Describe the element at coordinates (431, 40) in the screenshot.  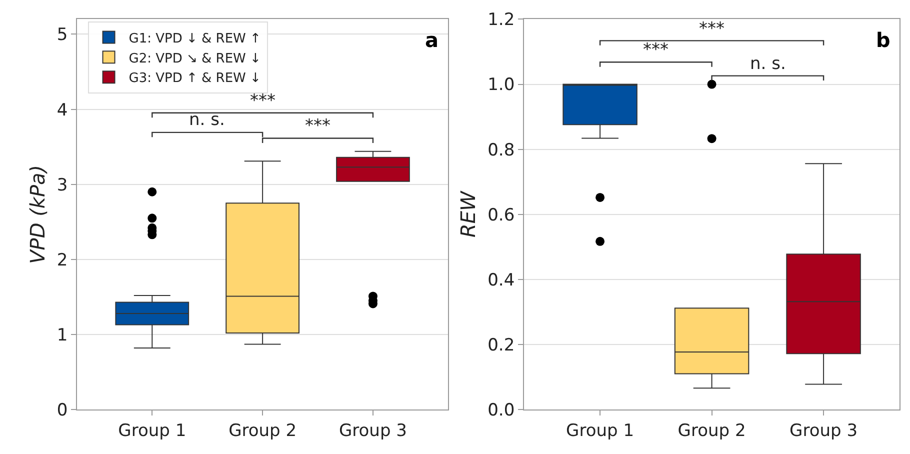
I see `annotation: a` at that location.